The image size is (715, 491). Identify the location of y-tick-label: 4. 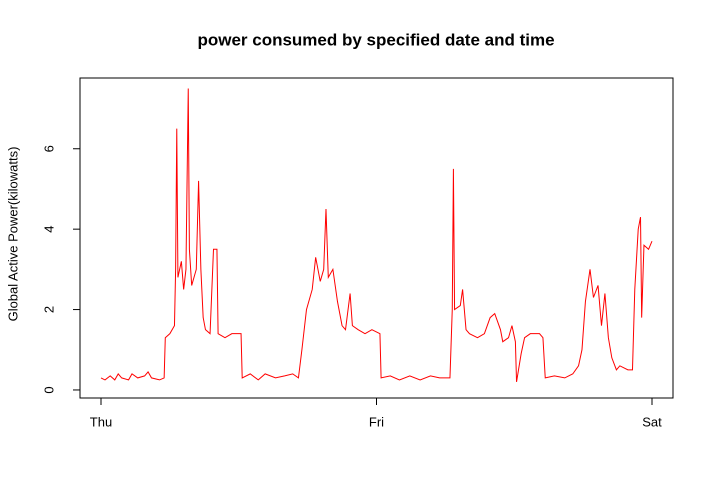
(48, 229).